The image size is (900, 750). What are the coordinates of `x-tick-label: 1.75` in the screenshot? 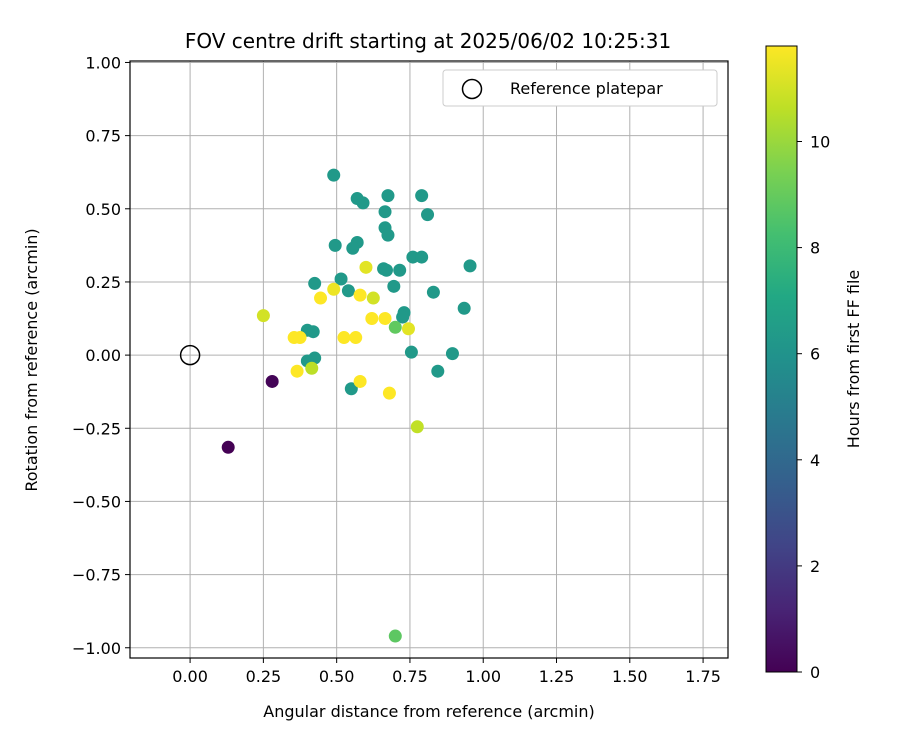 It's located at (703, 676).